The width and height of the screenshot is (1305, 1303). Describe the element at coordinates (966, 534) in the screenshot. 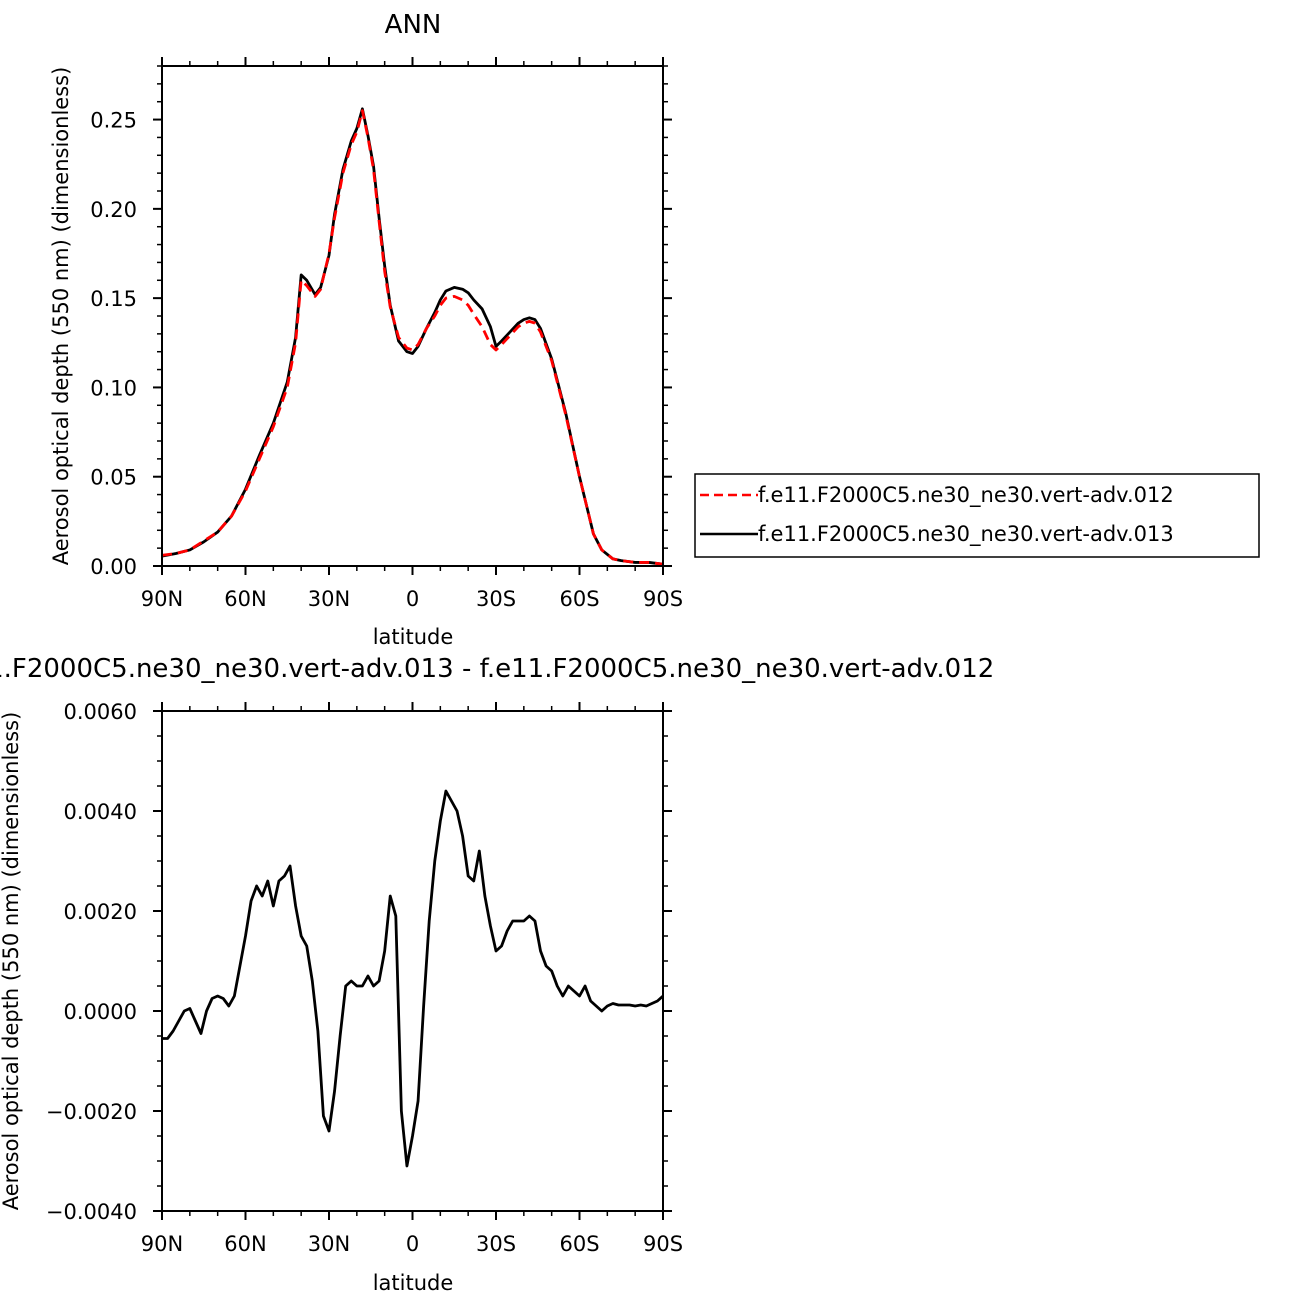

I see `legend-label-013: f.e11.F2000C5.ne30_ne30.vert-adv.013` at that location.